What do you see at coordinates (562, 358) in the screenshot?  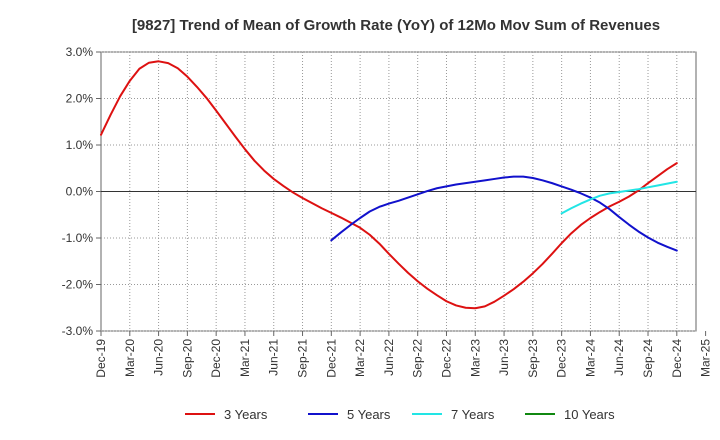 I see `x-tick-label: Dec-23` at bounding box center [562, 358].